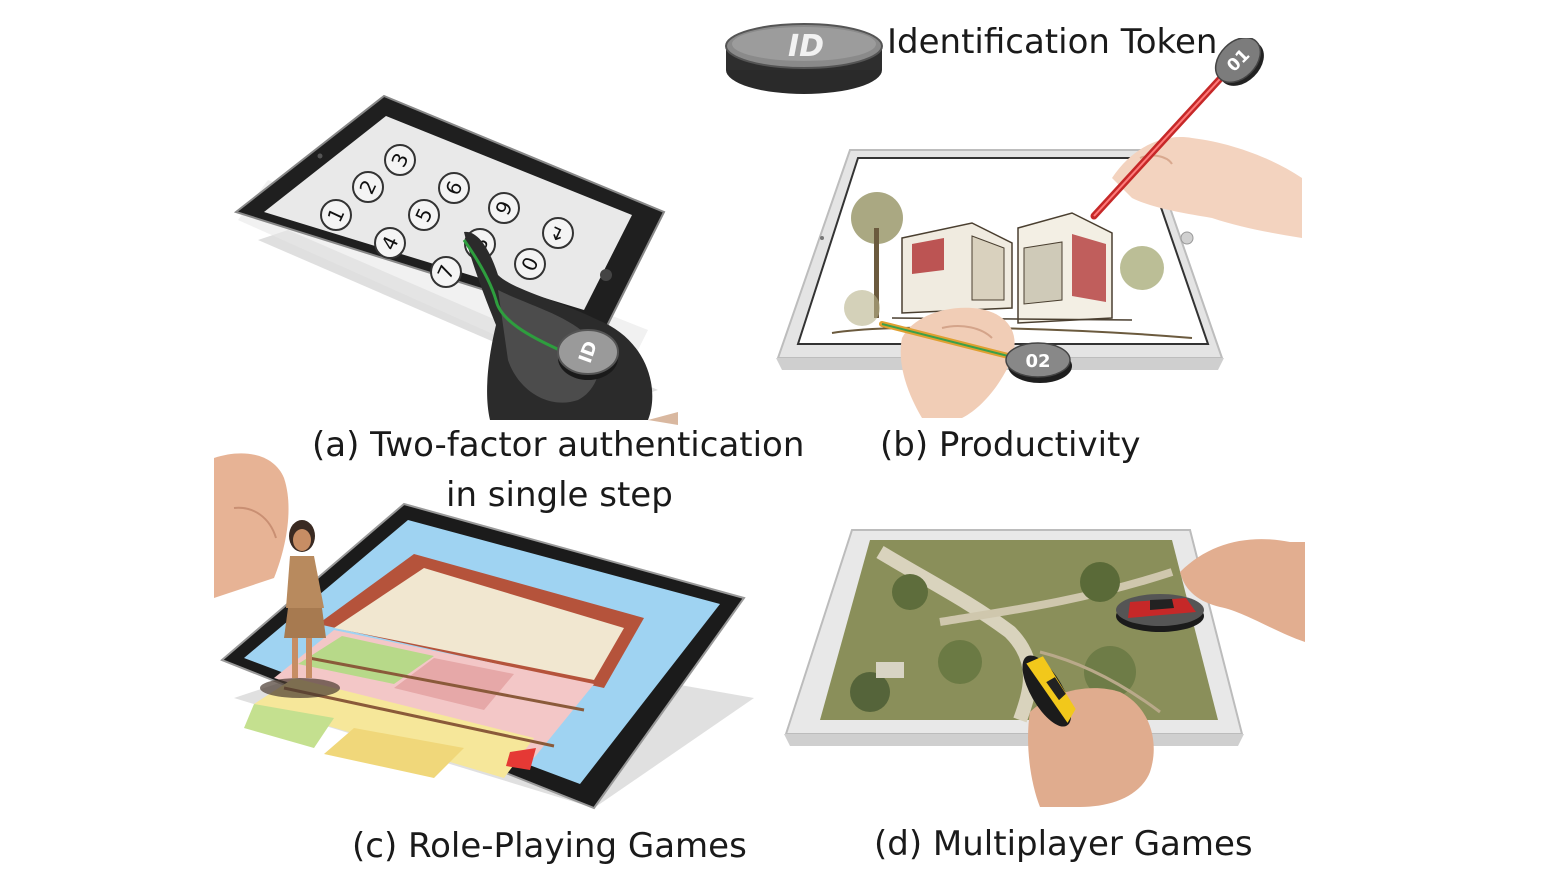 Image resolution: width=1554 pixels, height=882 pixels. I want to click on caption-b: (b) Productivity, so click(1010, 445).